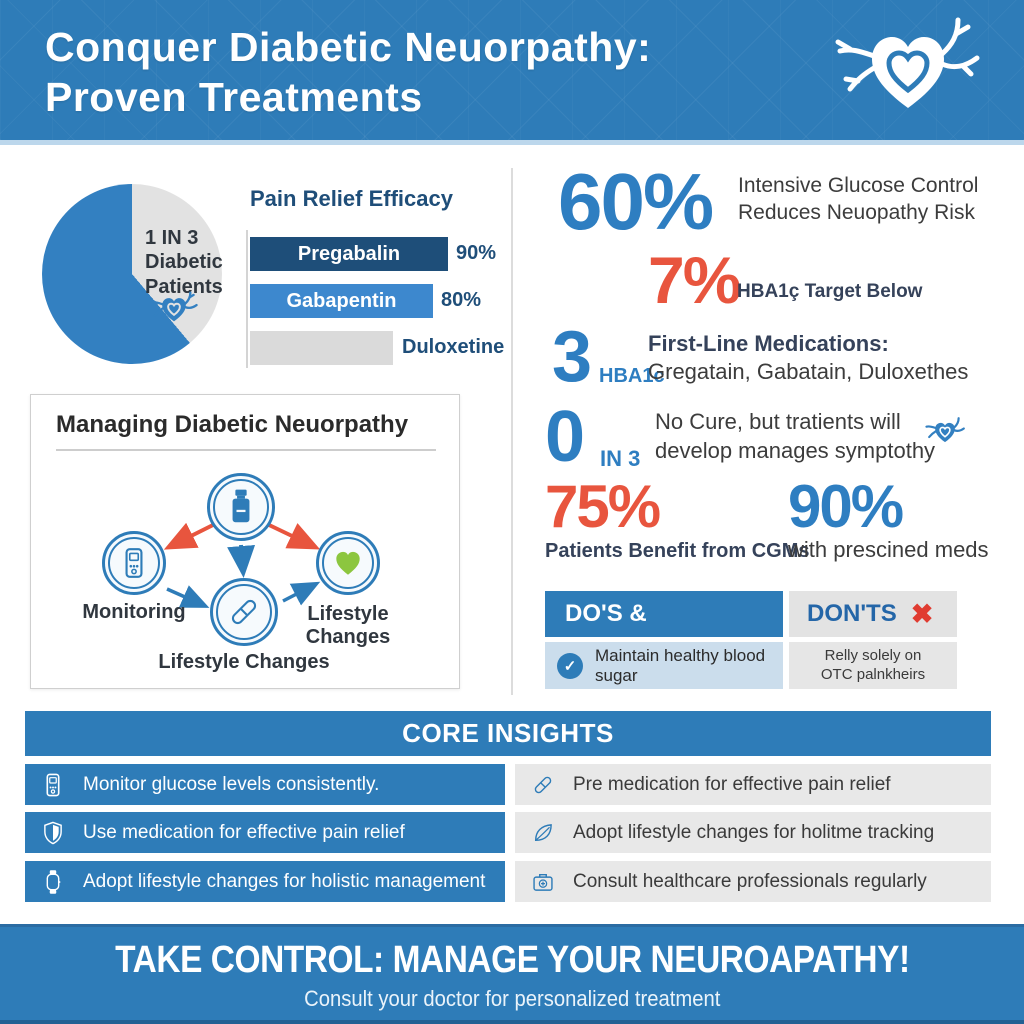 The width and height of the screenshot is (1024, 1024). What do you see at coordinates (830, 291) in the screenshot?
I see `stat-7-label: HBA1ç Target Below` at bounding box center [830, 291].